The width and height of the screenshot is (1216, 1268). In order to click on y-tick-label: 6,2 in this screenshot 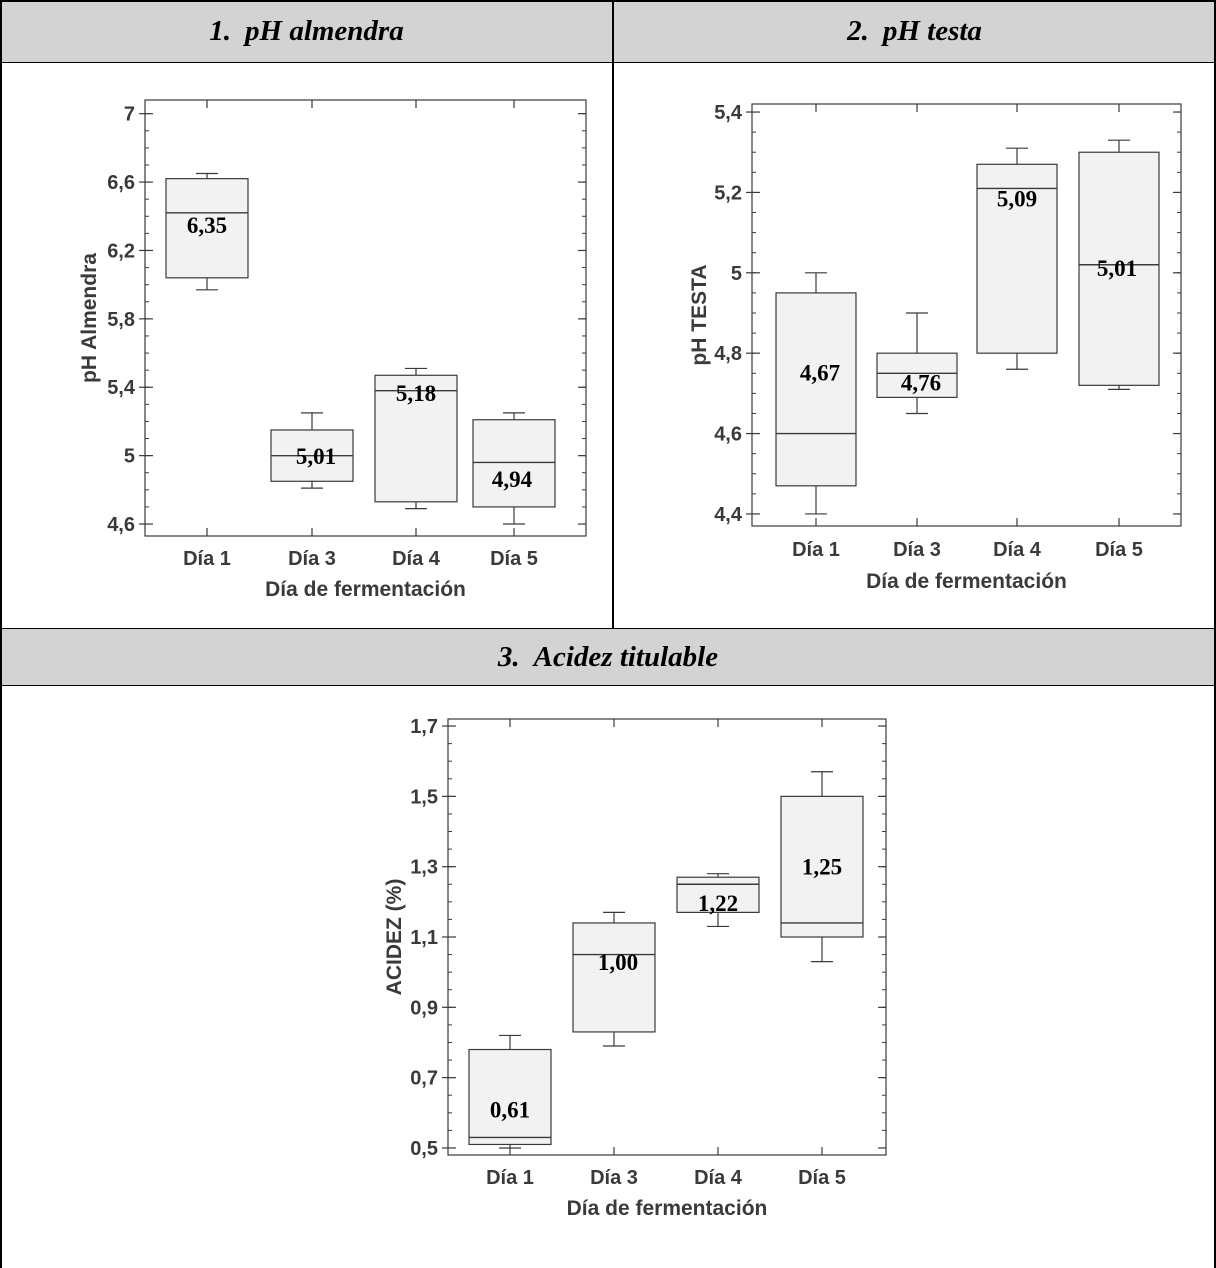, I will do `click(121, 251)`.